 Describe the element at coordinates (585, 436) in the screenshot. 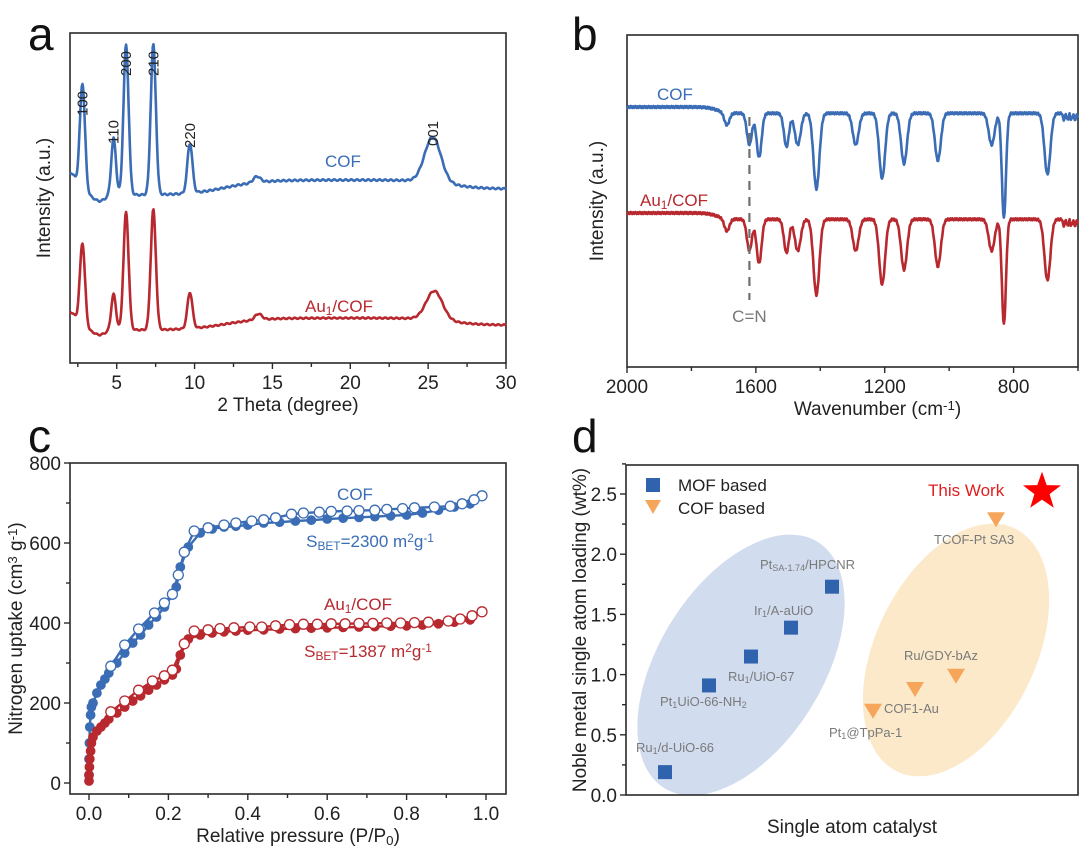

I see `panel-letter-d: d` at that location.